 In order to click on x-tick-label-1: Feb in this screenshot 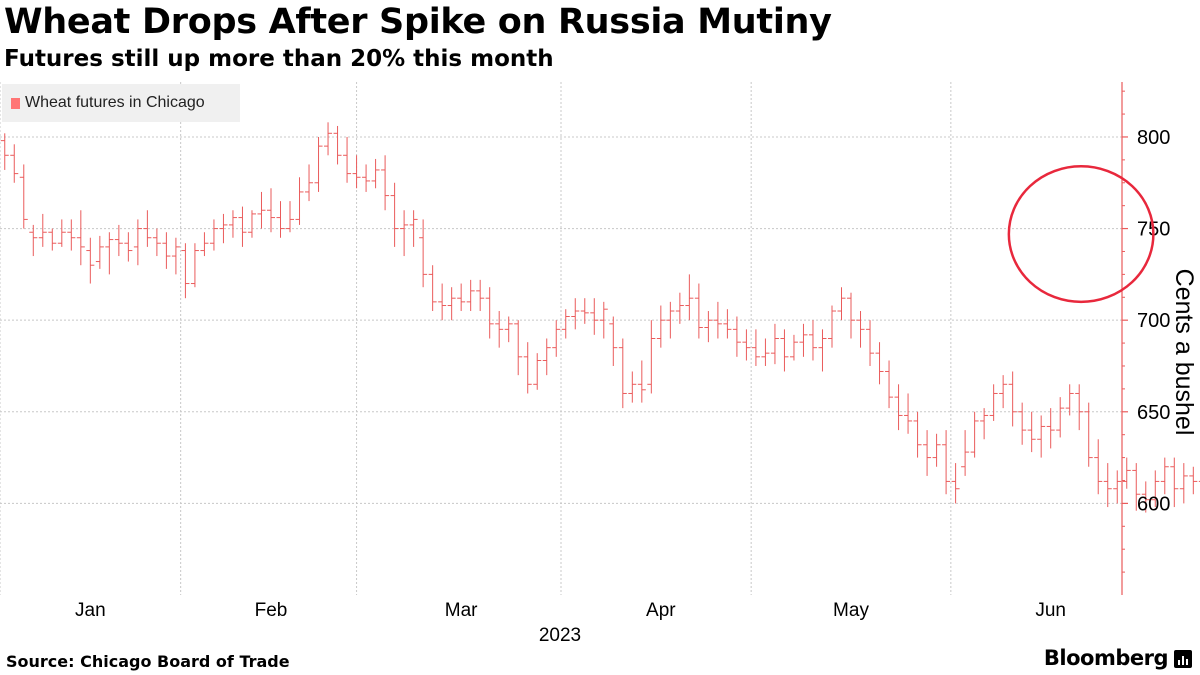, I will do `click(271, 610)`.